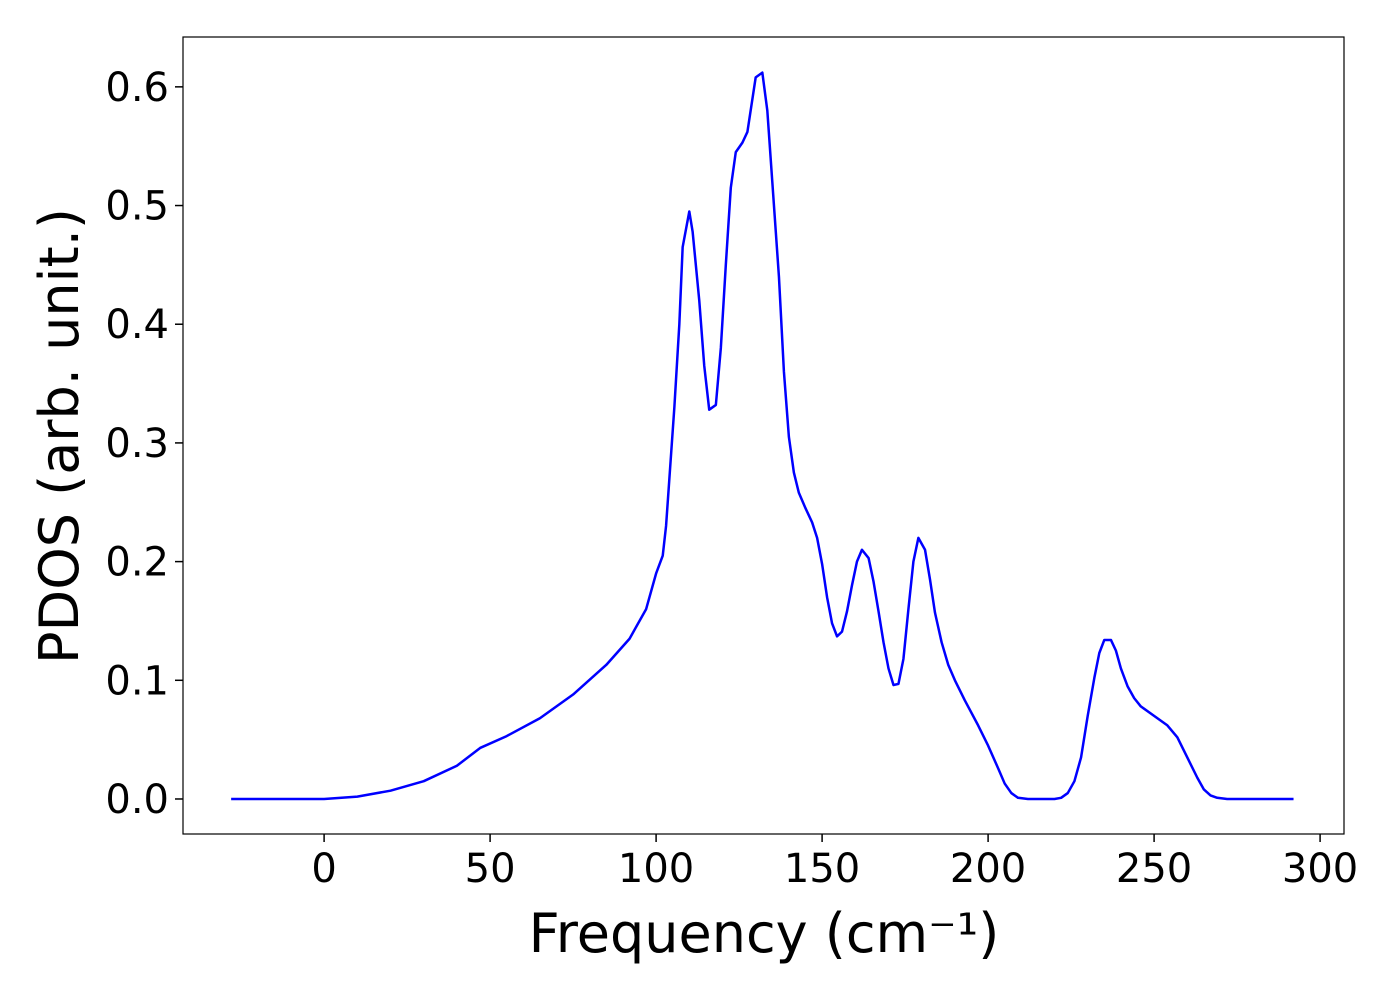 The height and width of the screenshot is (1000, 1400). What do you see at coordinates (764, 933) in the screenshot?
I see `x-axis-label: Frequency (cm⁻¹)` at bounding box center [764, 933].